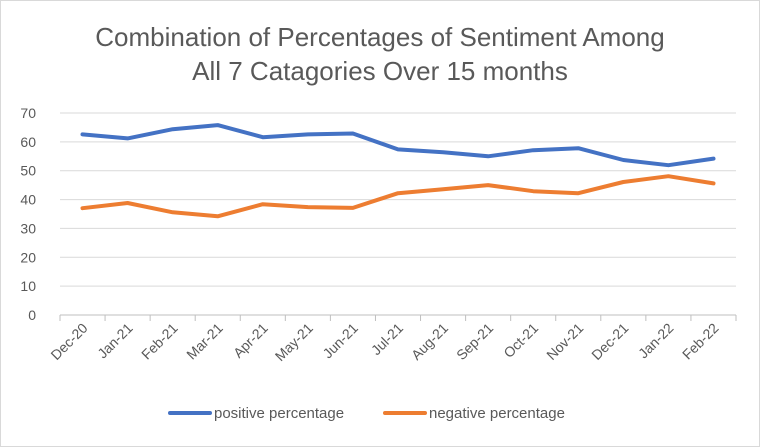 This screenshot has width=760, height=447. Describe the element at coordinates (700, 341) in the screenshot. I see `x-tick-label-Feb-22: Feb-22` at that location.